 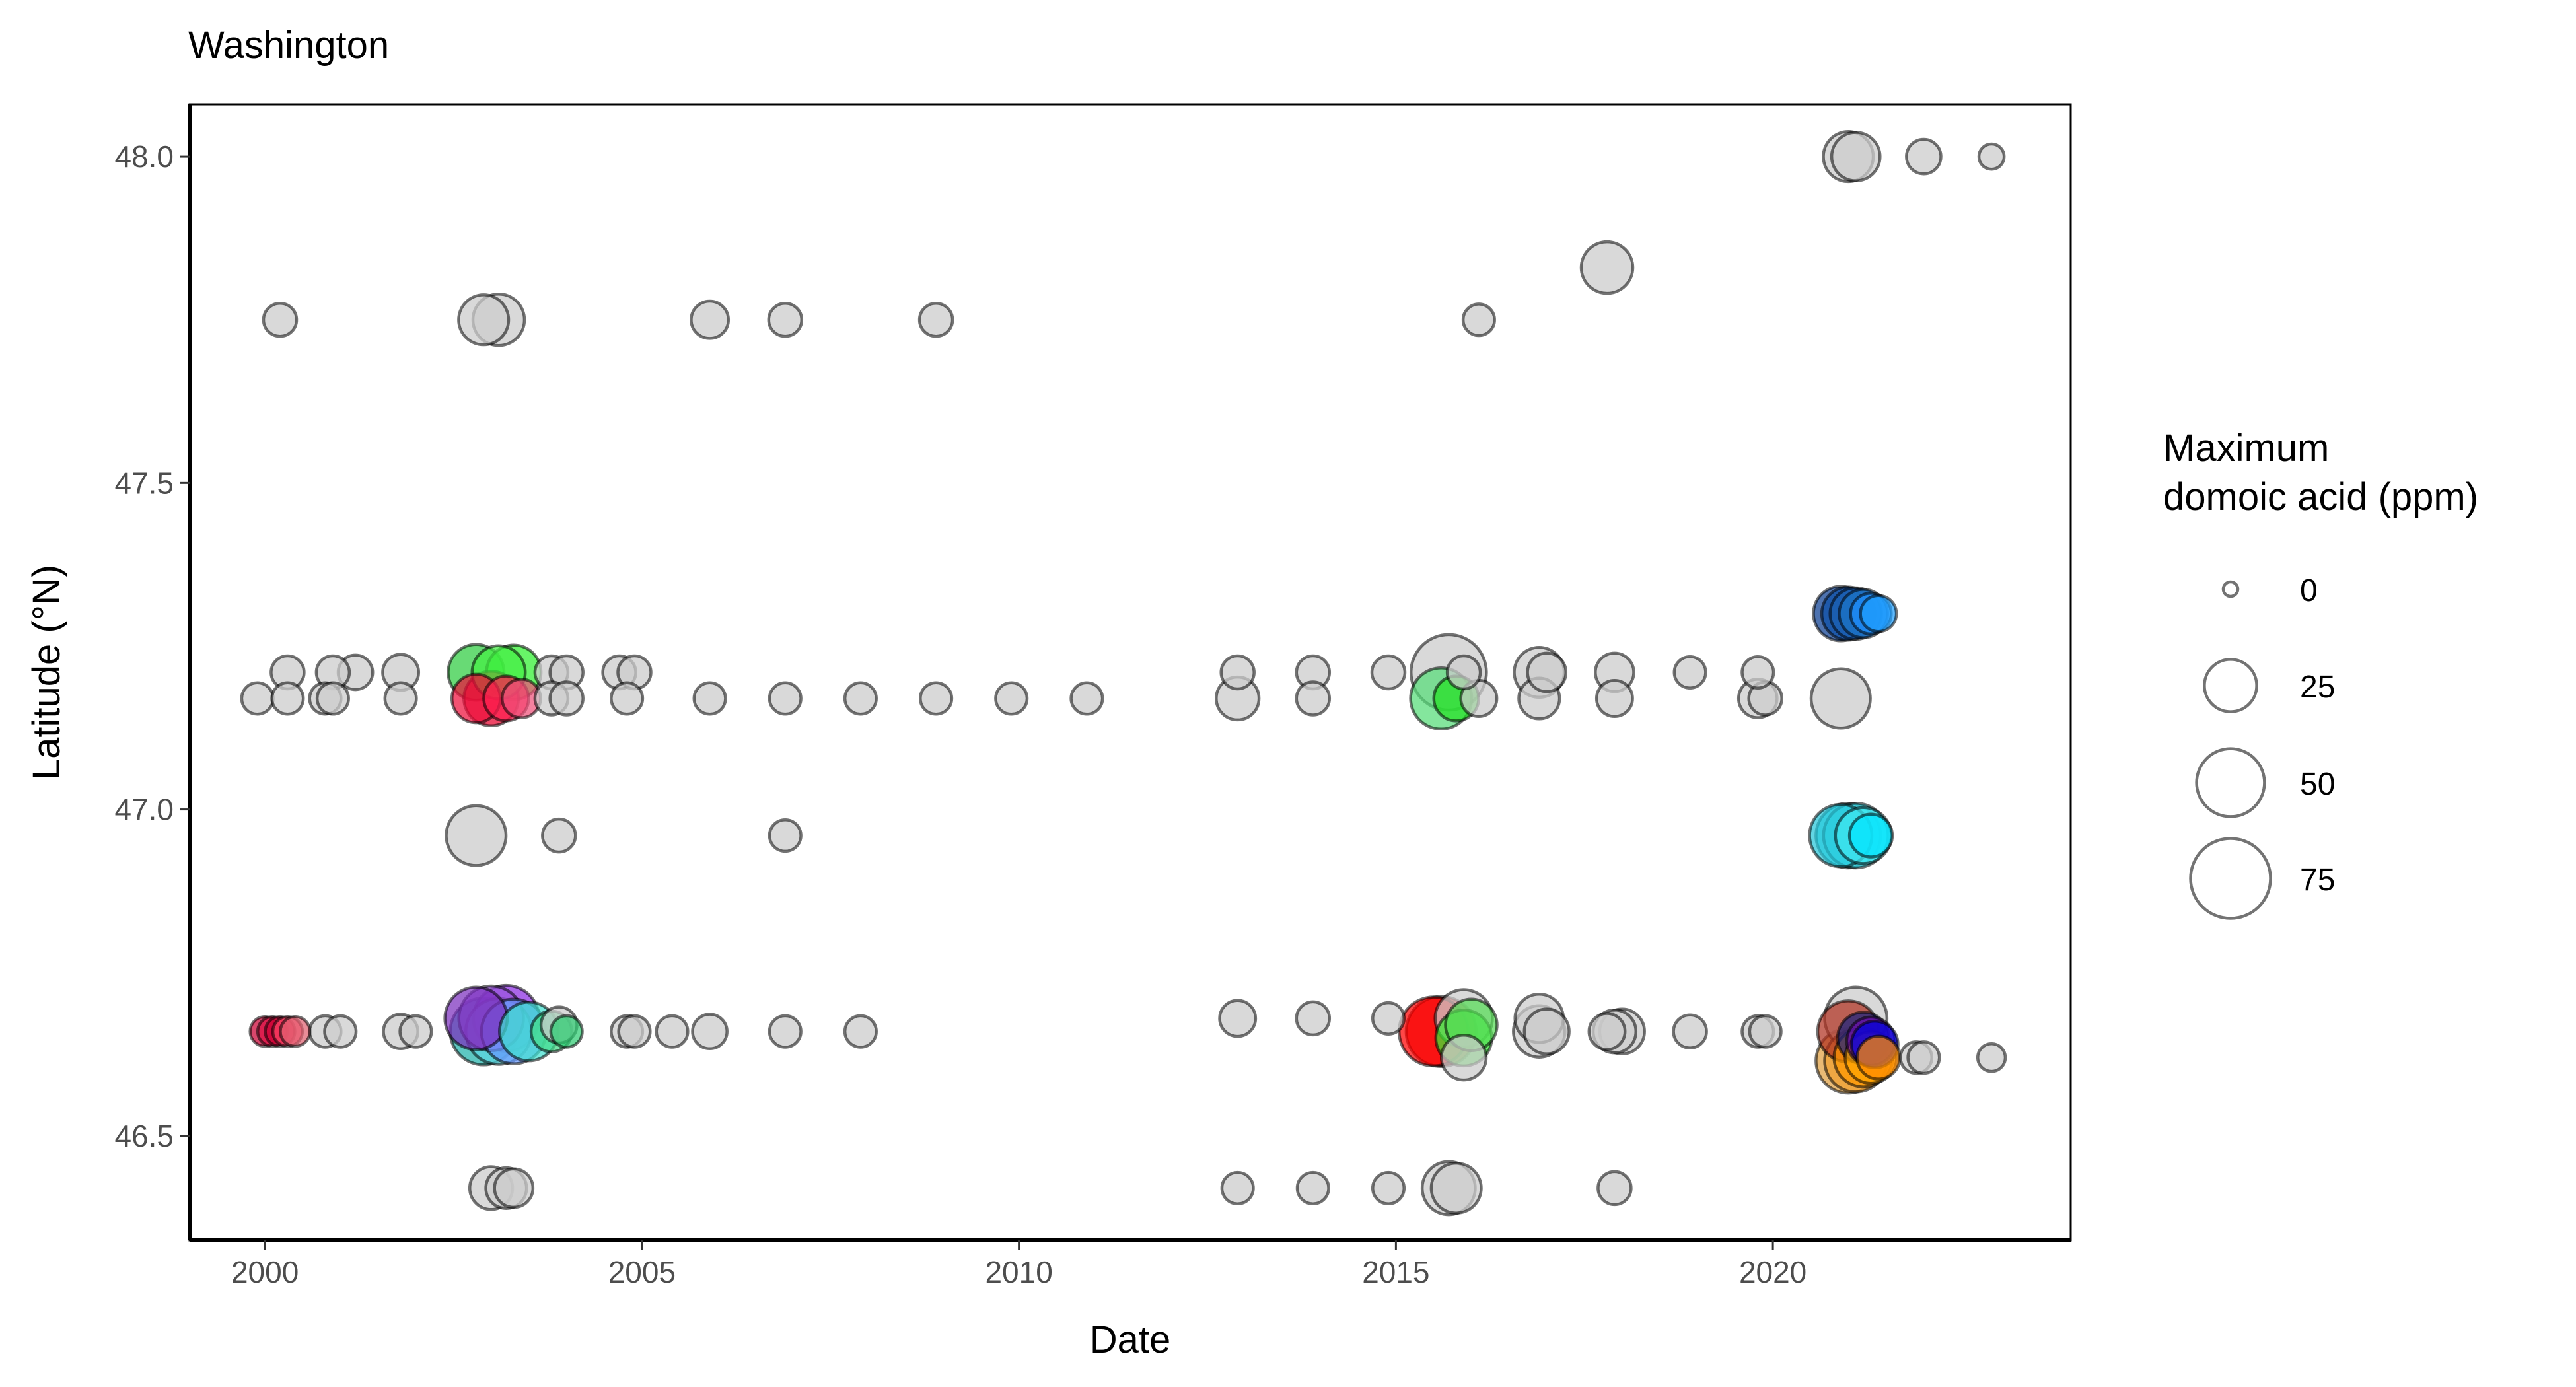 What do you see at coordinates (1773, 1272) in the screenshot?
I see `x-tick-label: 2020` at bounding box center [1773, 1272].